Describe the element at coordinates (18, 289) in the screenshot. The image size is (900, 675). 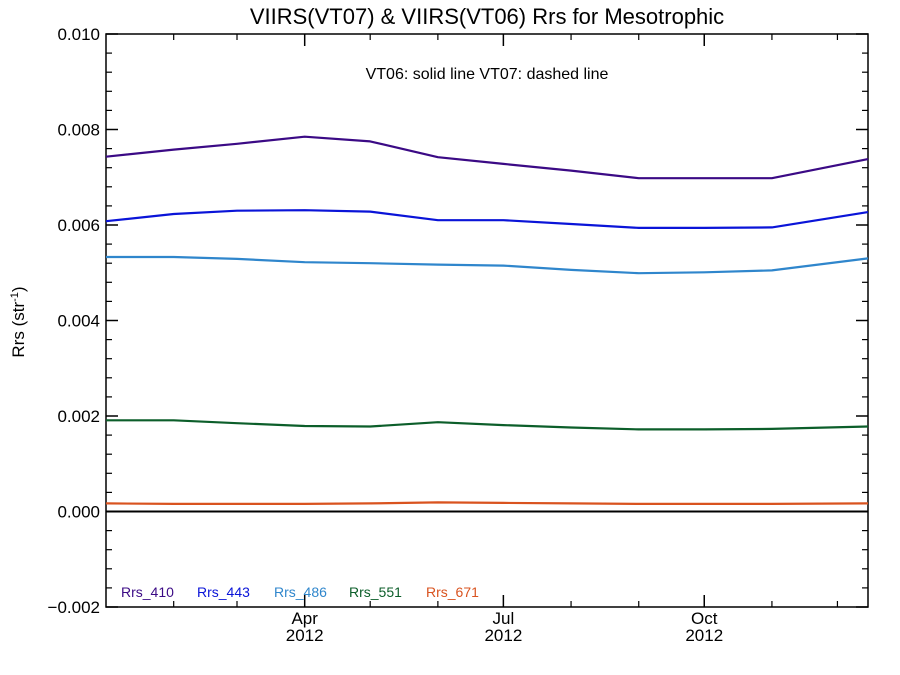
I see `y-axis-label-close: )` at that location.